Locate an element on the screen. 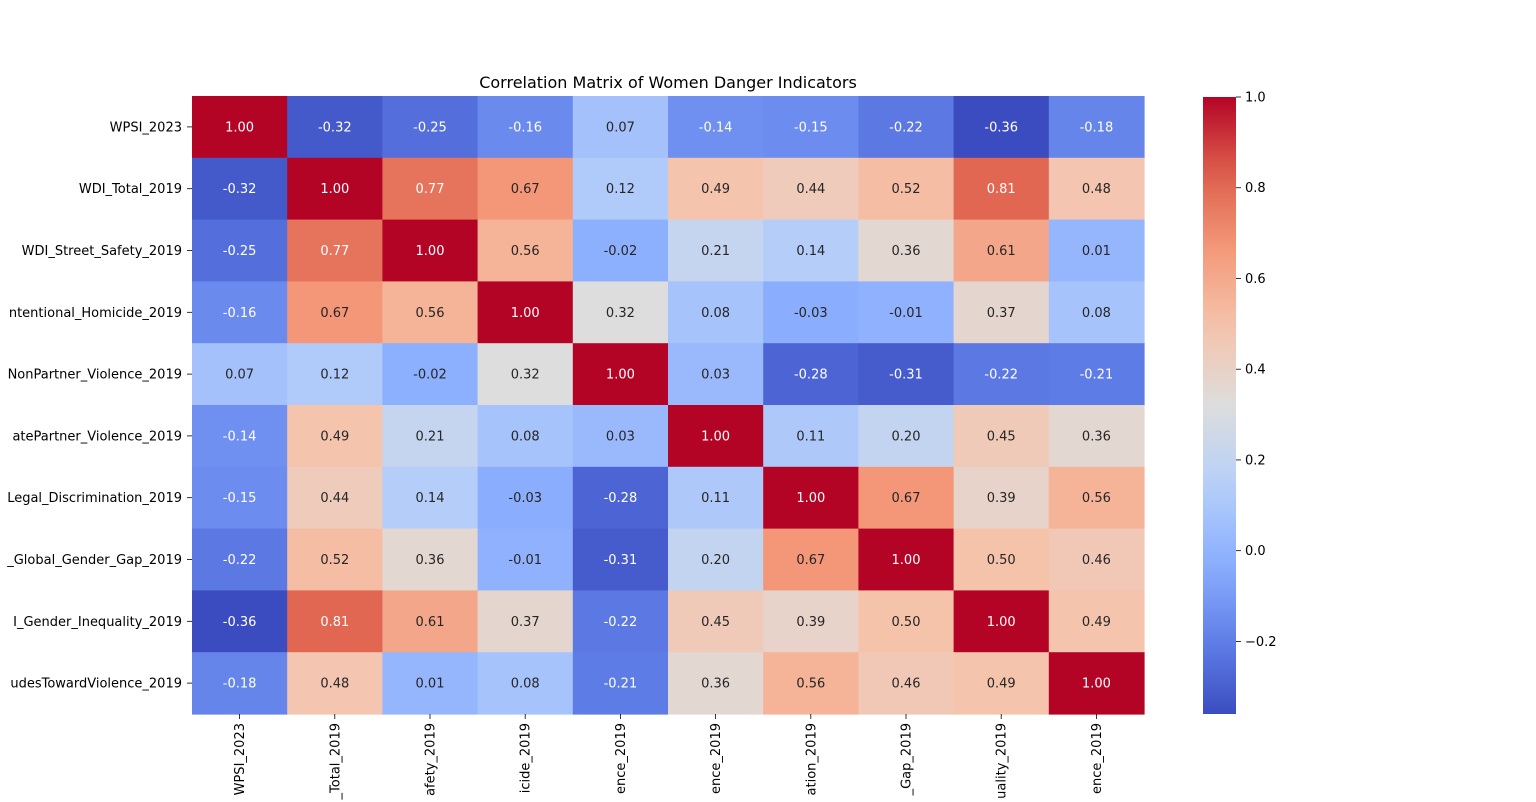 This screenshot has width=1536, height=802. cell-value-label: -0.15 is located at coordinates (811, 127).